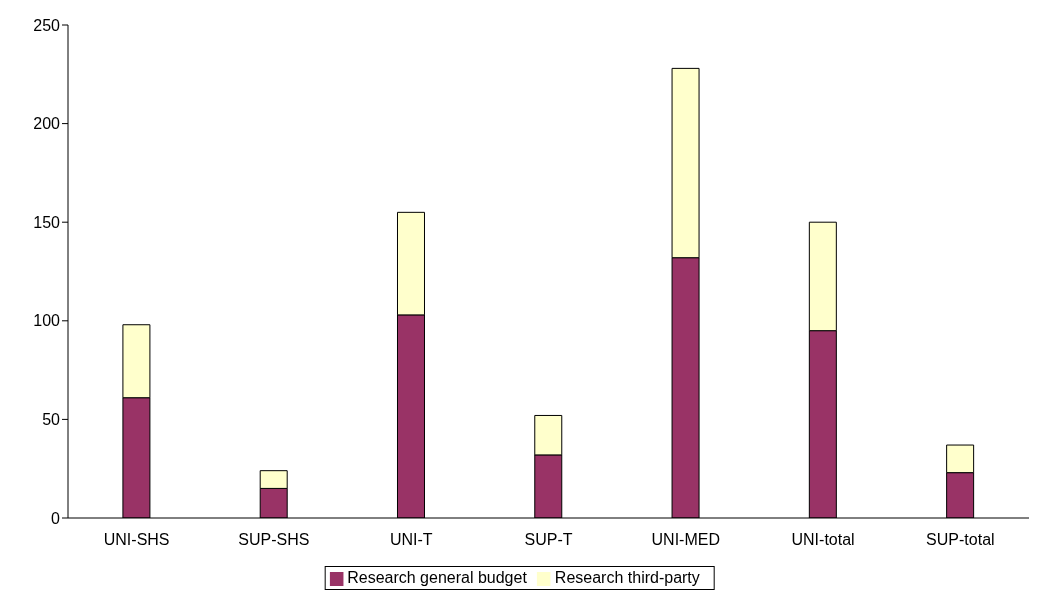  I want to click on y-tick-label: 250, so click(47, 25).